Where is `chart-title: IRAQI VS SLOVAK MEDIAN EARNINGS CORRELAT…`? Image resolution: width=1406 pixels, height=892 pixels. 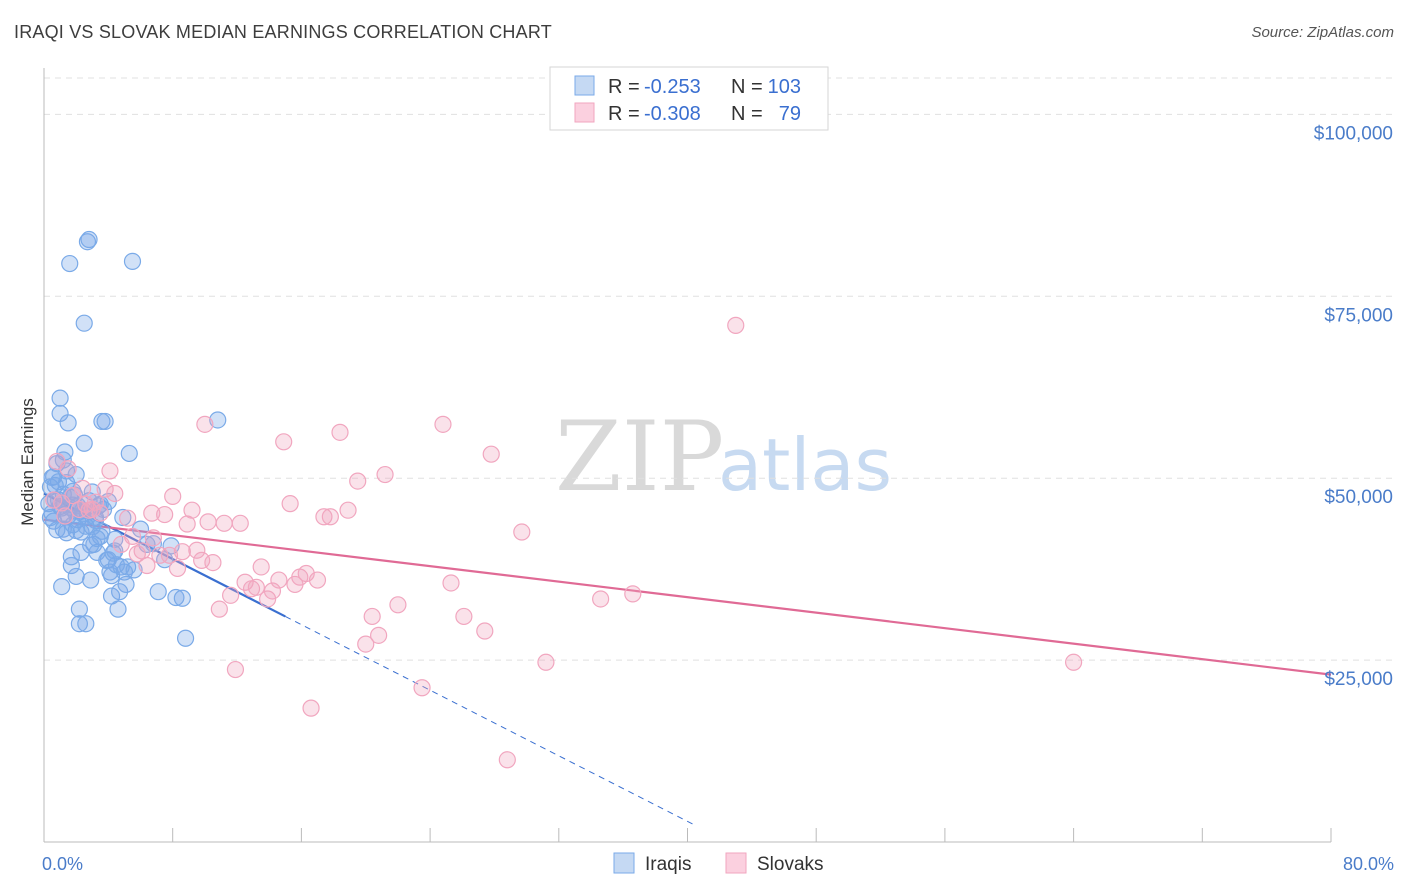 chart-title: IRAQI VS SLOVAK MEDIAN EARNINGS CORRELAT… is located at coordinates (283, 32).